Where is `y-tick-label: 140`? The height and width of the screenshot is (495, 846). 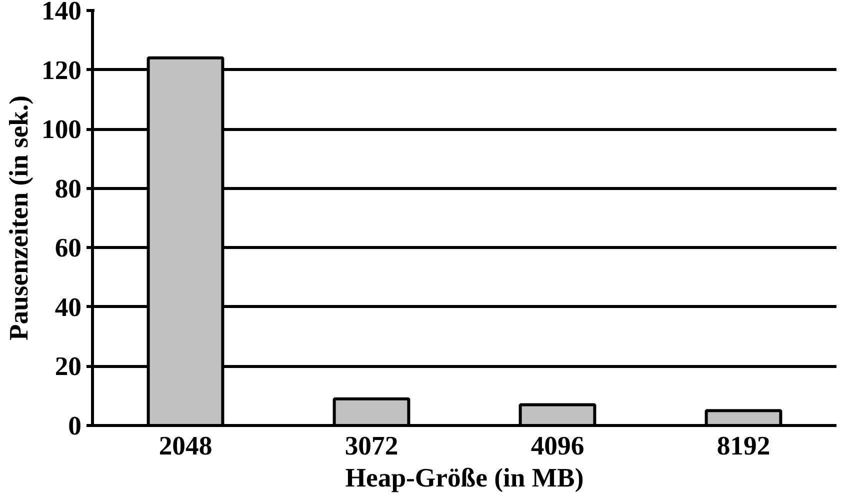 y-tick-label: 140 is located at coordinates (62, 13).